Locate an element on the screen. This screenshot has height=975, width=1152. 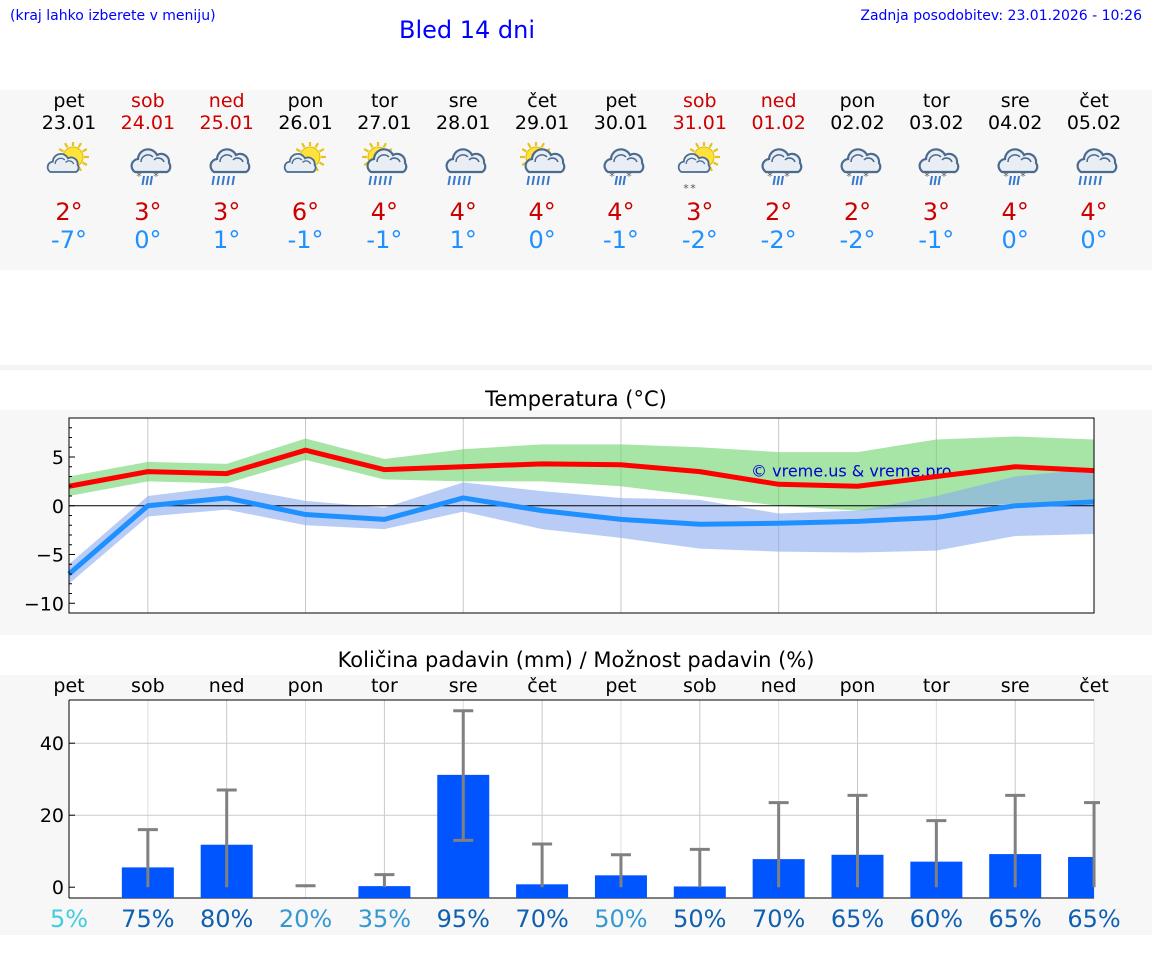
location-hint: (kraj lahko izberete v meniju) is located at coordinates (113, 16).